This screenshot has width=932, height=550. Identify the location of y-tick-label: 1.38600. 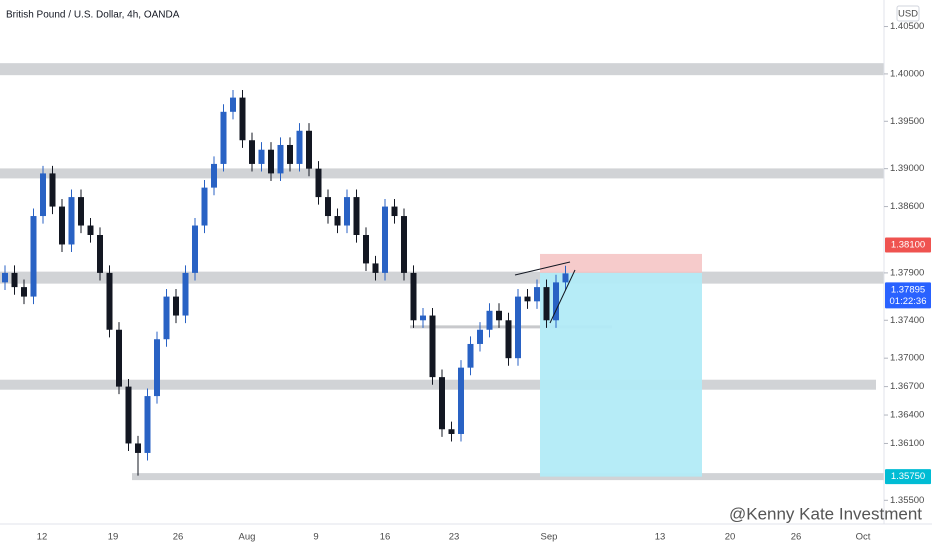
(907, 206).